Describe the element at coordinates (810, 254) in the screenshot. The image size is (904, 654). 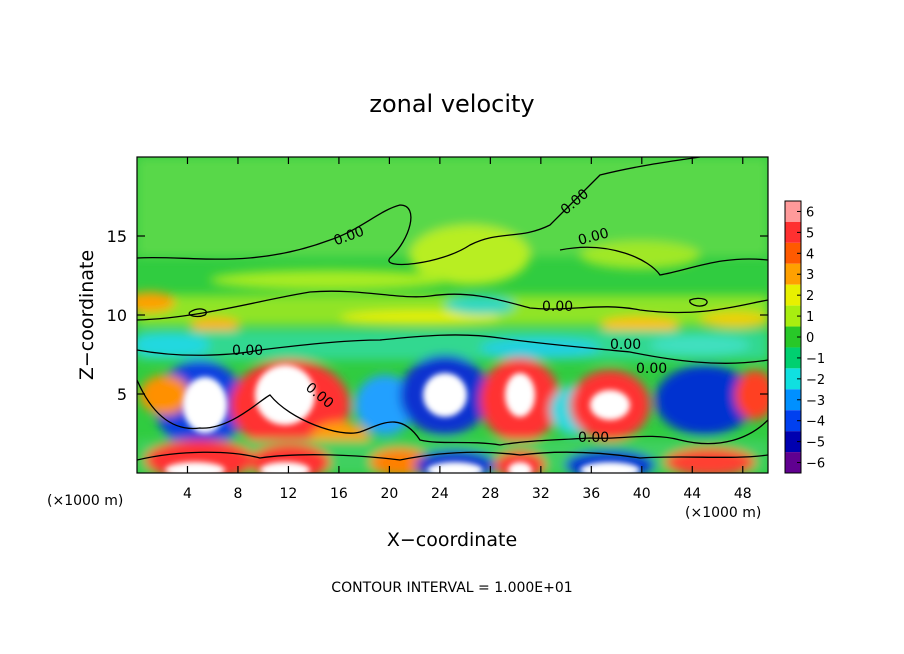
I see `colorbar-label: 4` at that location.